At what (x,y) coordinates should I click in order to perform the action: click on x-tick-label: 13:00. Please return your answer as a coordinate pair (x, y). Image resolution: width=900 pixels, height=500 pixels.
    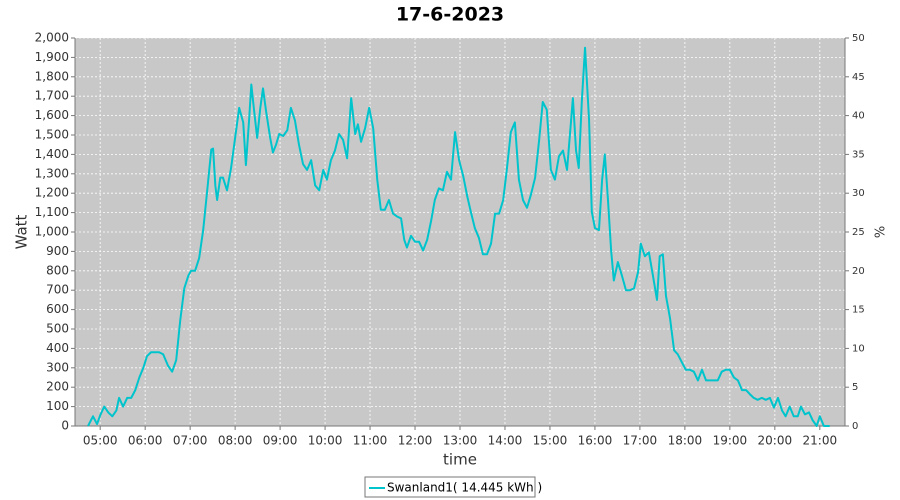
    Looking at the image, I should click on (460, 441).